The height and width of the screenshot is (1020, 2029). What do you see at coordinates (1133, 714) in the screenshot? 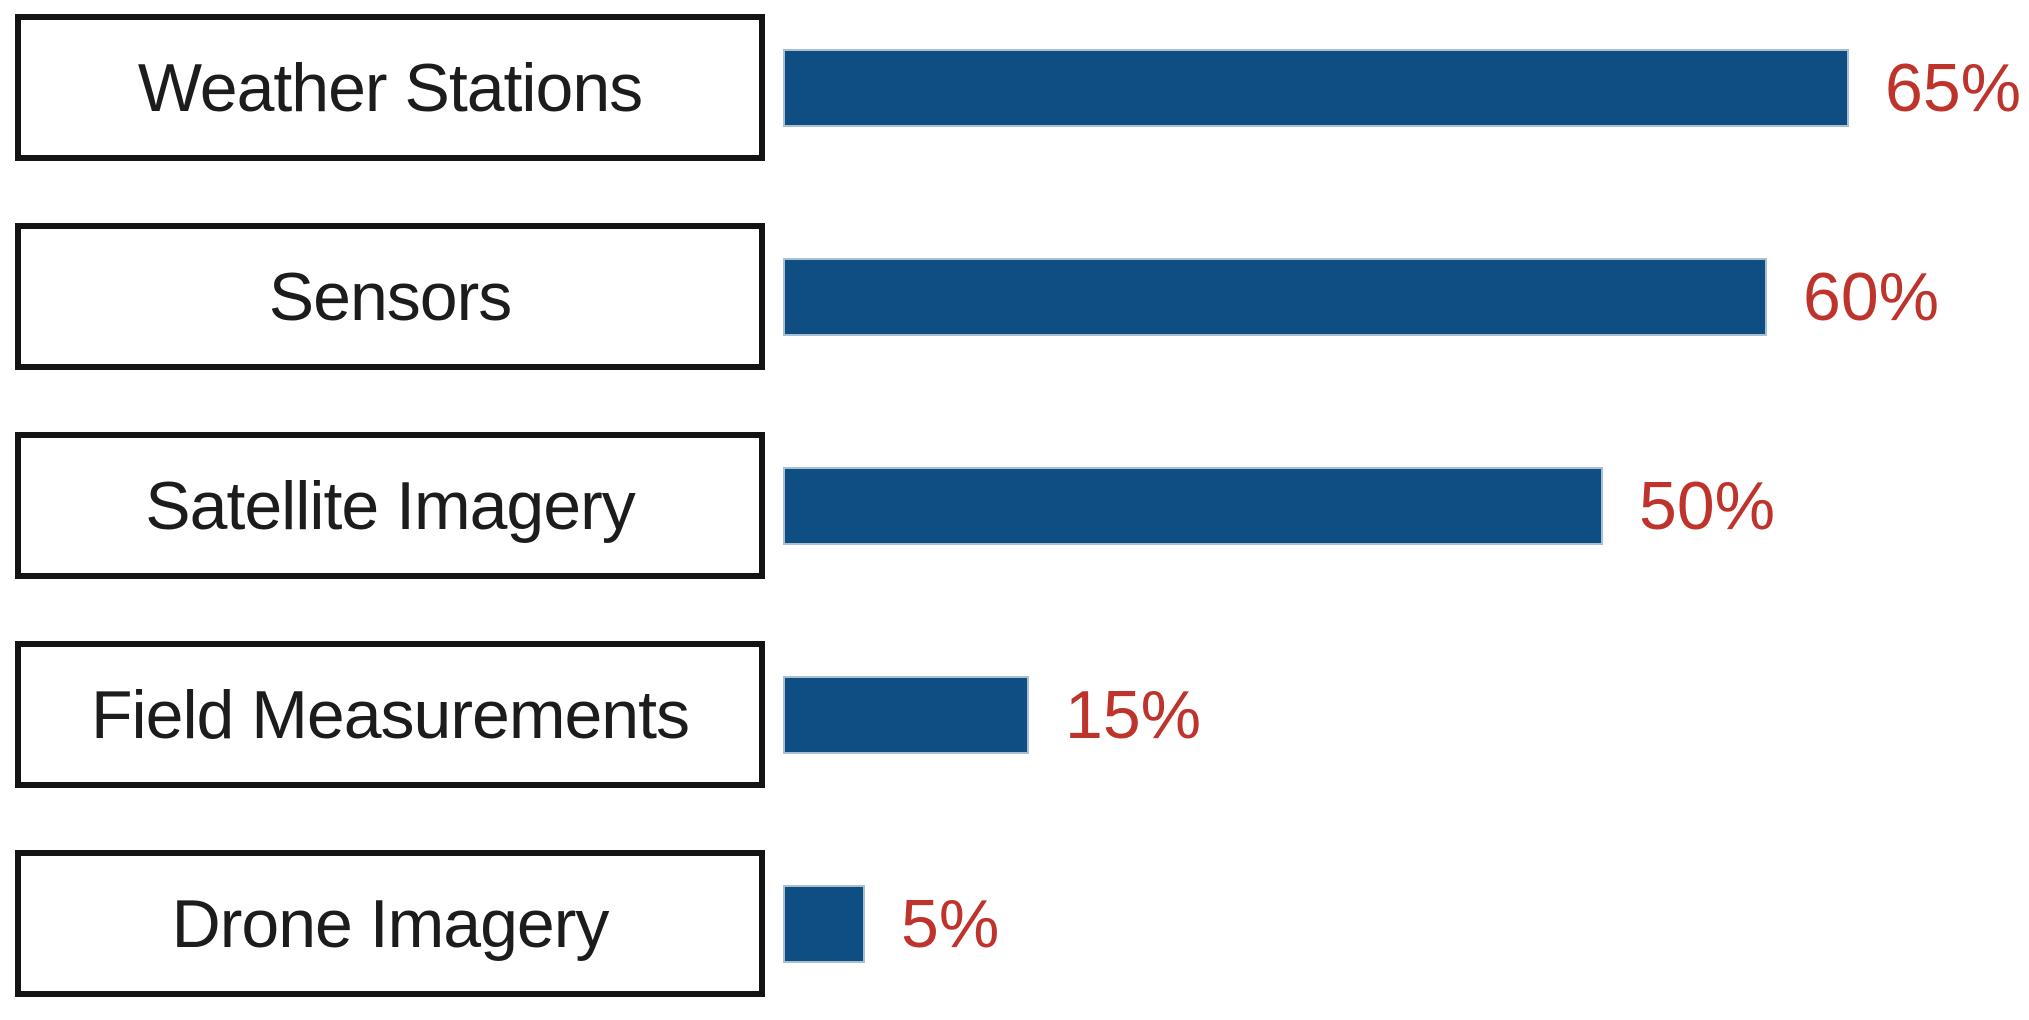
I see `value-label: 15%` at bounding box center [1133, 714].